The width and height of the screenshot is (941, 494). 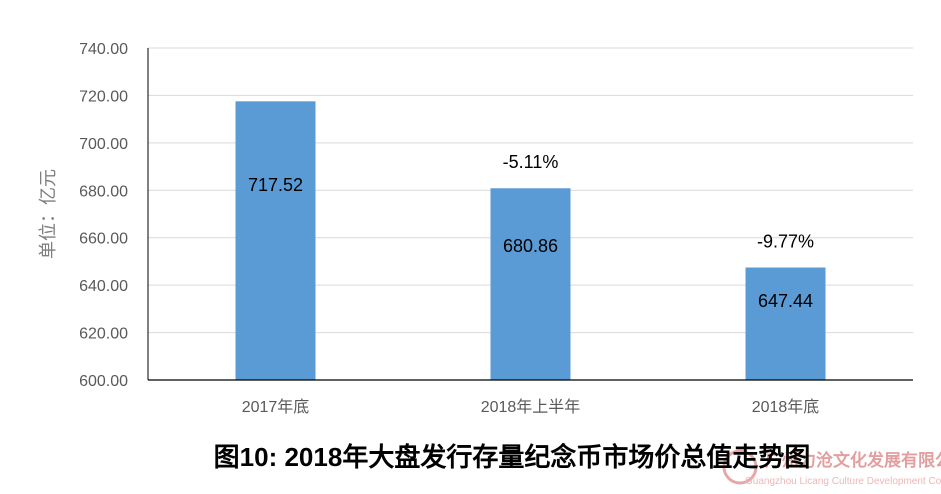 I want to click on y-tick-label: 720.00, so click(x=103, y=96).